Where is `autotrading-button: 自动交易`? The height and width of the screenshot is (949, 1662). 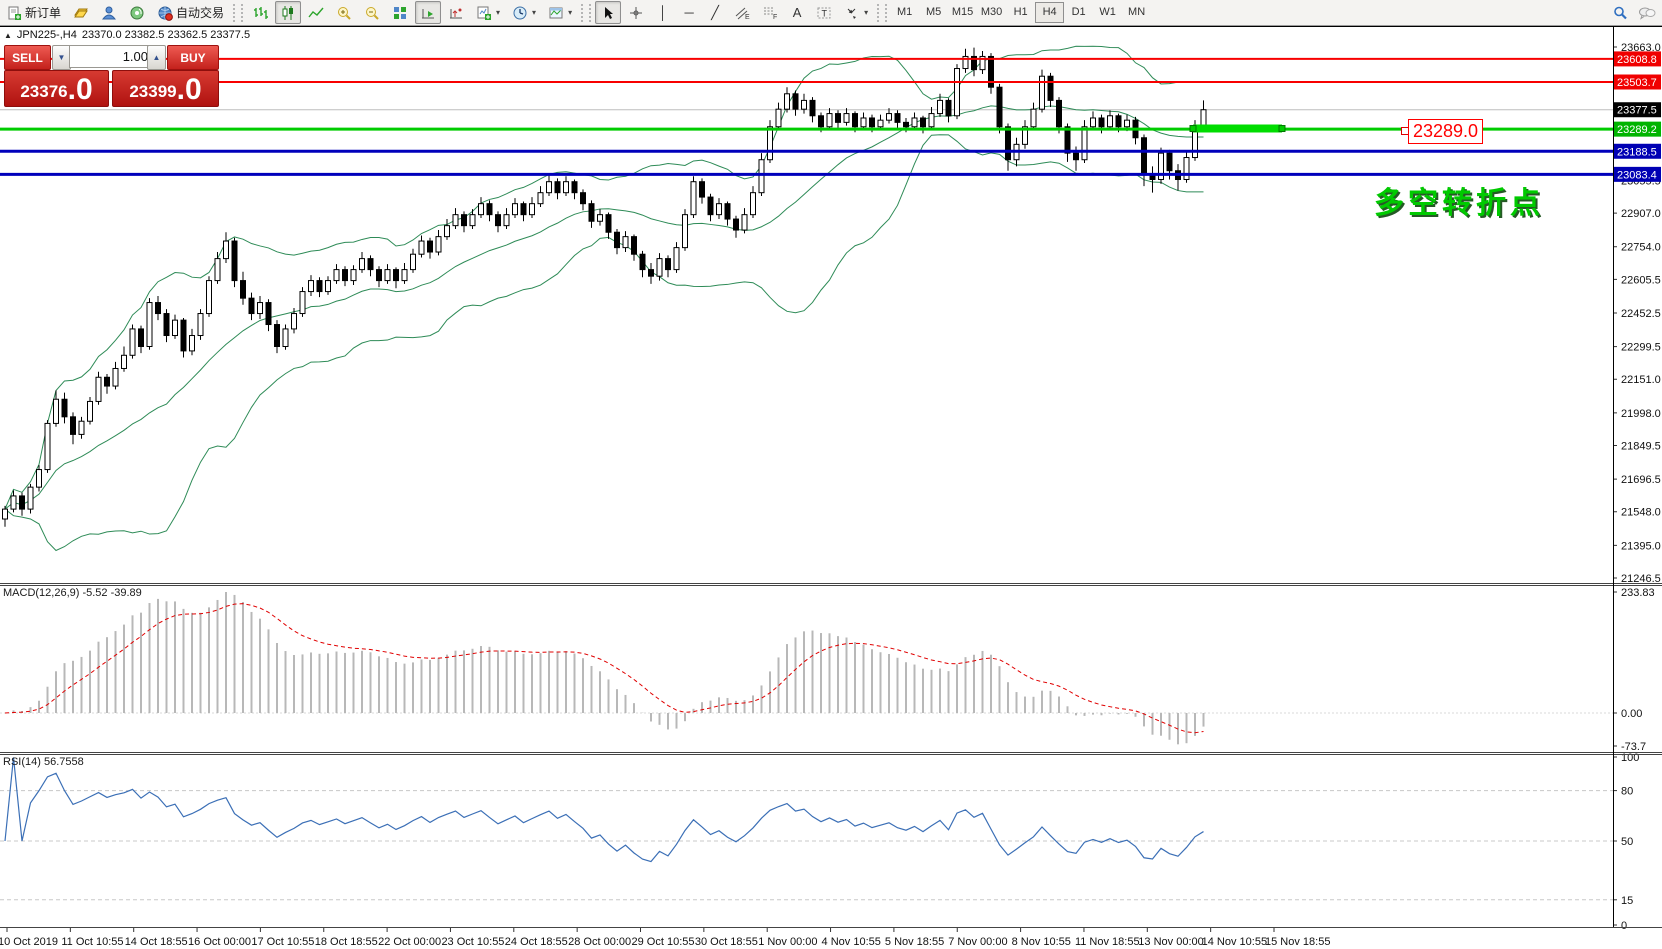
autotrading-button: 自动交易 is located at coordinates (190, 12).